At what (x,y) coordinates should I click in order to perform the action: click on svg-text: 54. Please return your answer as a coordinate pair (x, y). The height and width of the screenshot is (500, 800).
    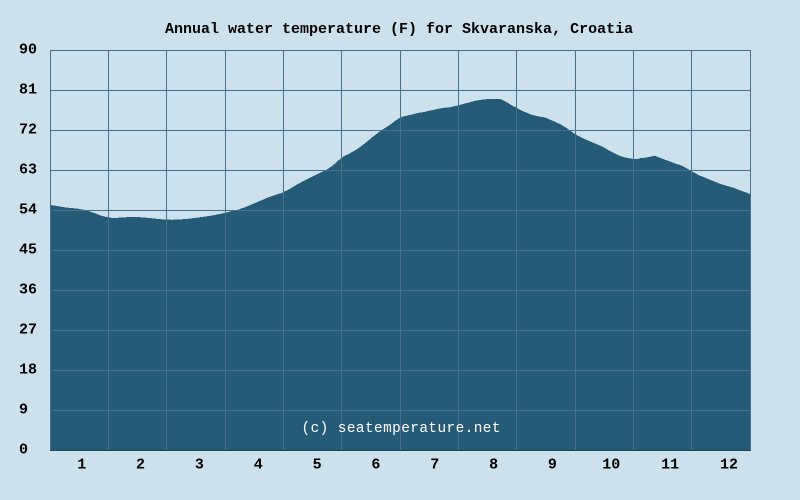
    Looking at the image, I should click on (28, 210).